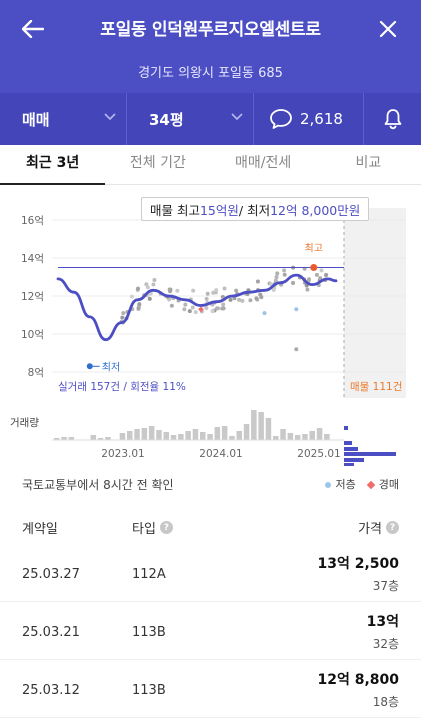 This screenshot has height=724, width=421. I want to click on listing-range-tooltip: 매물 최고 15억원 / 최저 12억 8,000만원, so click(255, 209).